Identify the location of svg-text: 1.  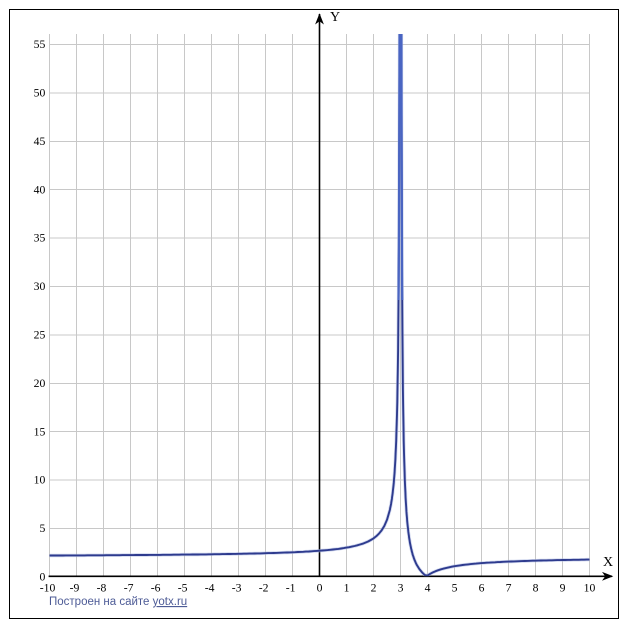
(347, 588).